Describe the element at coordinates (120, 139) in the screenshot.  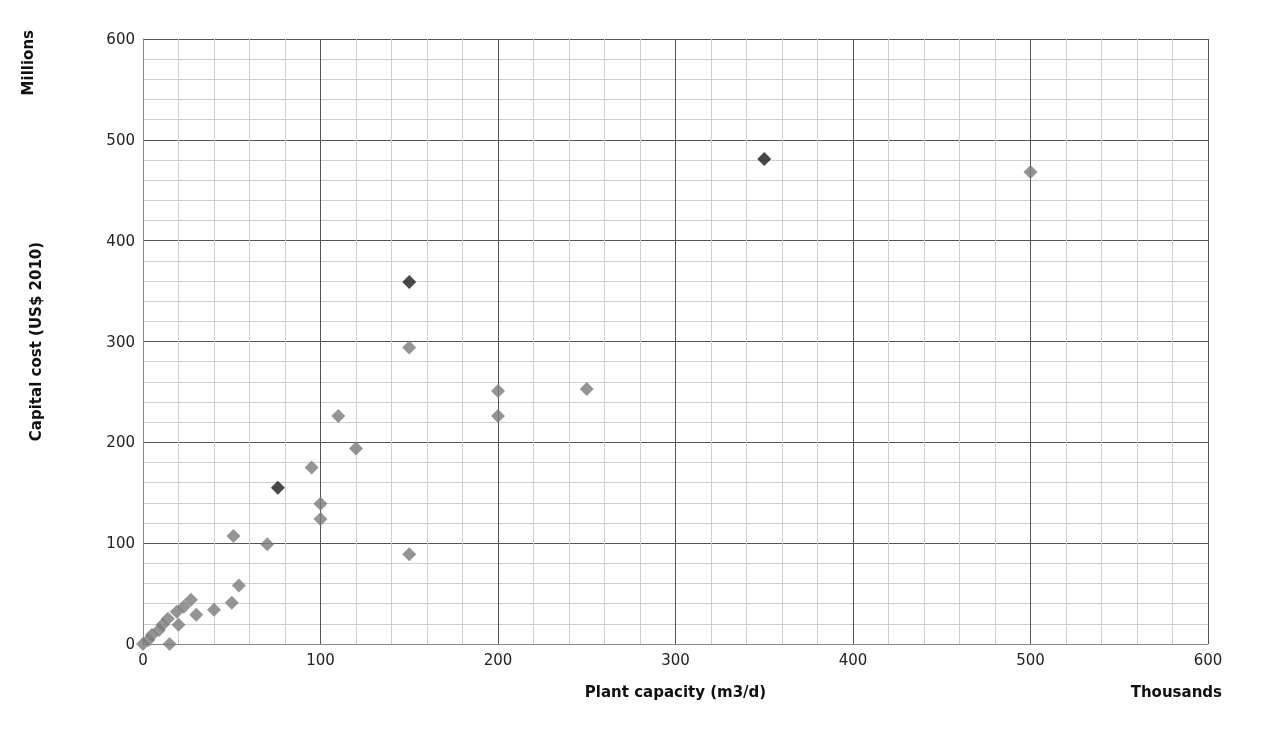
I see `y-tick-label: 500` at that location.